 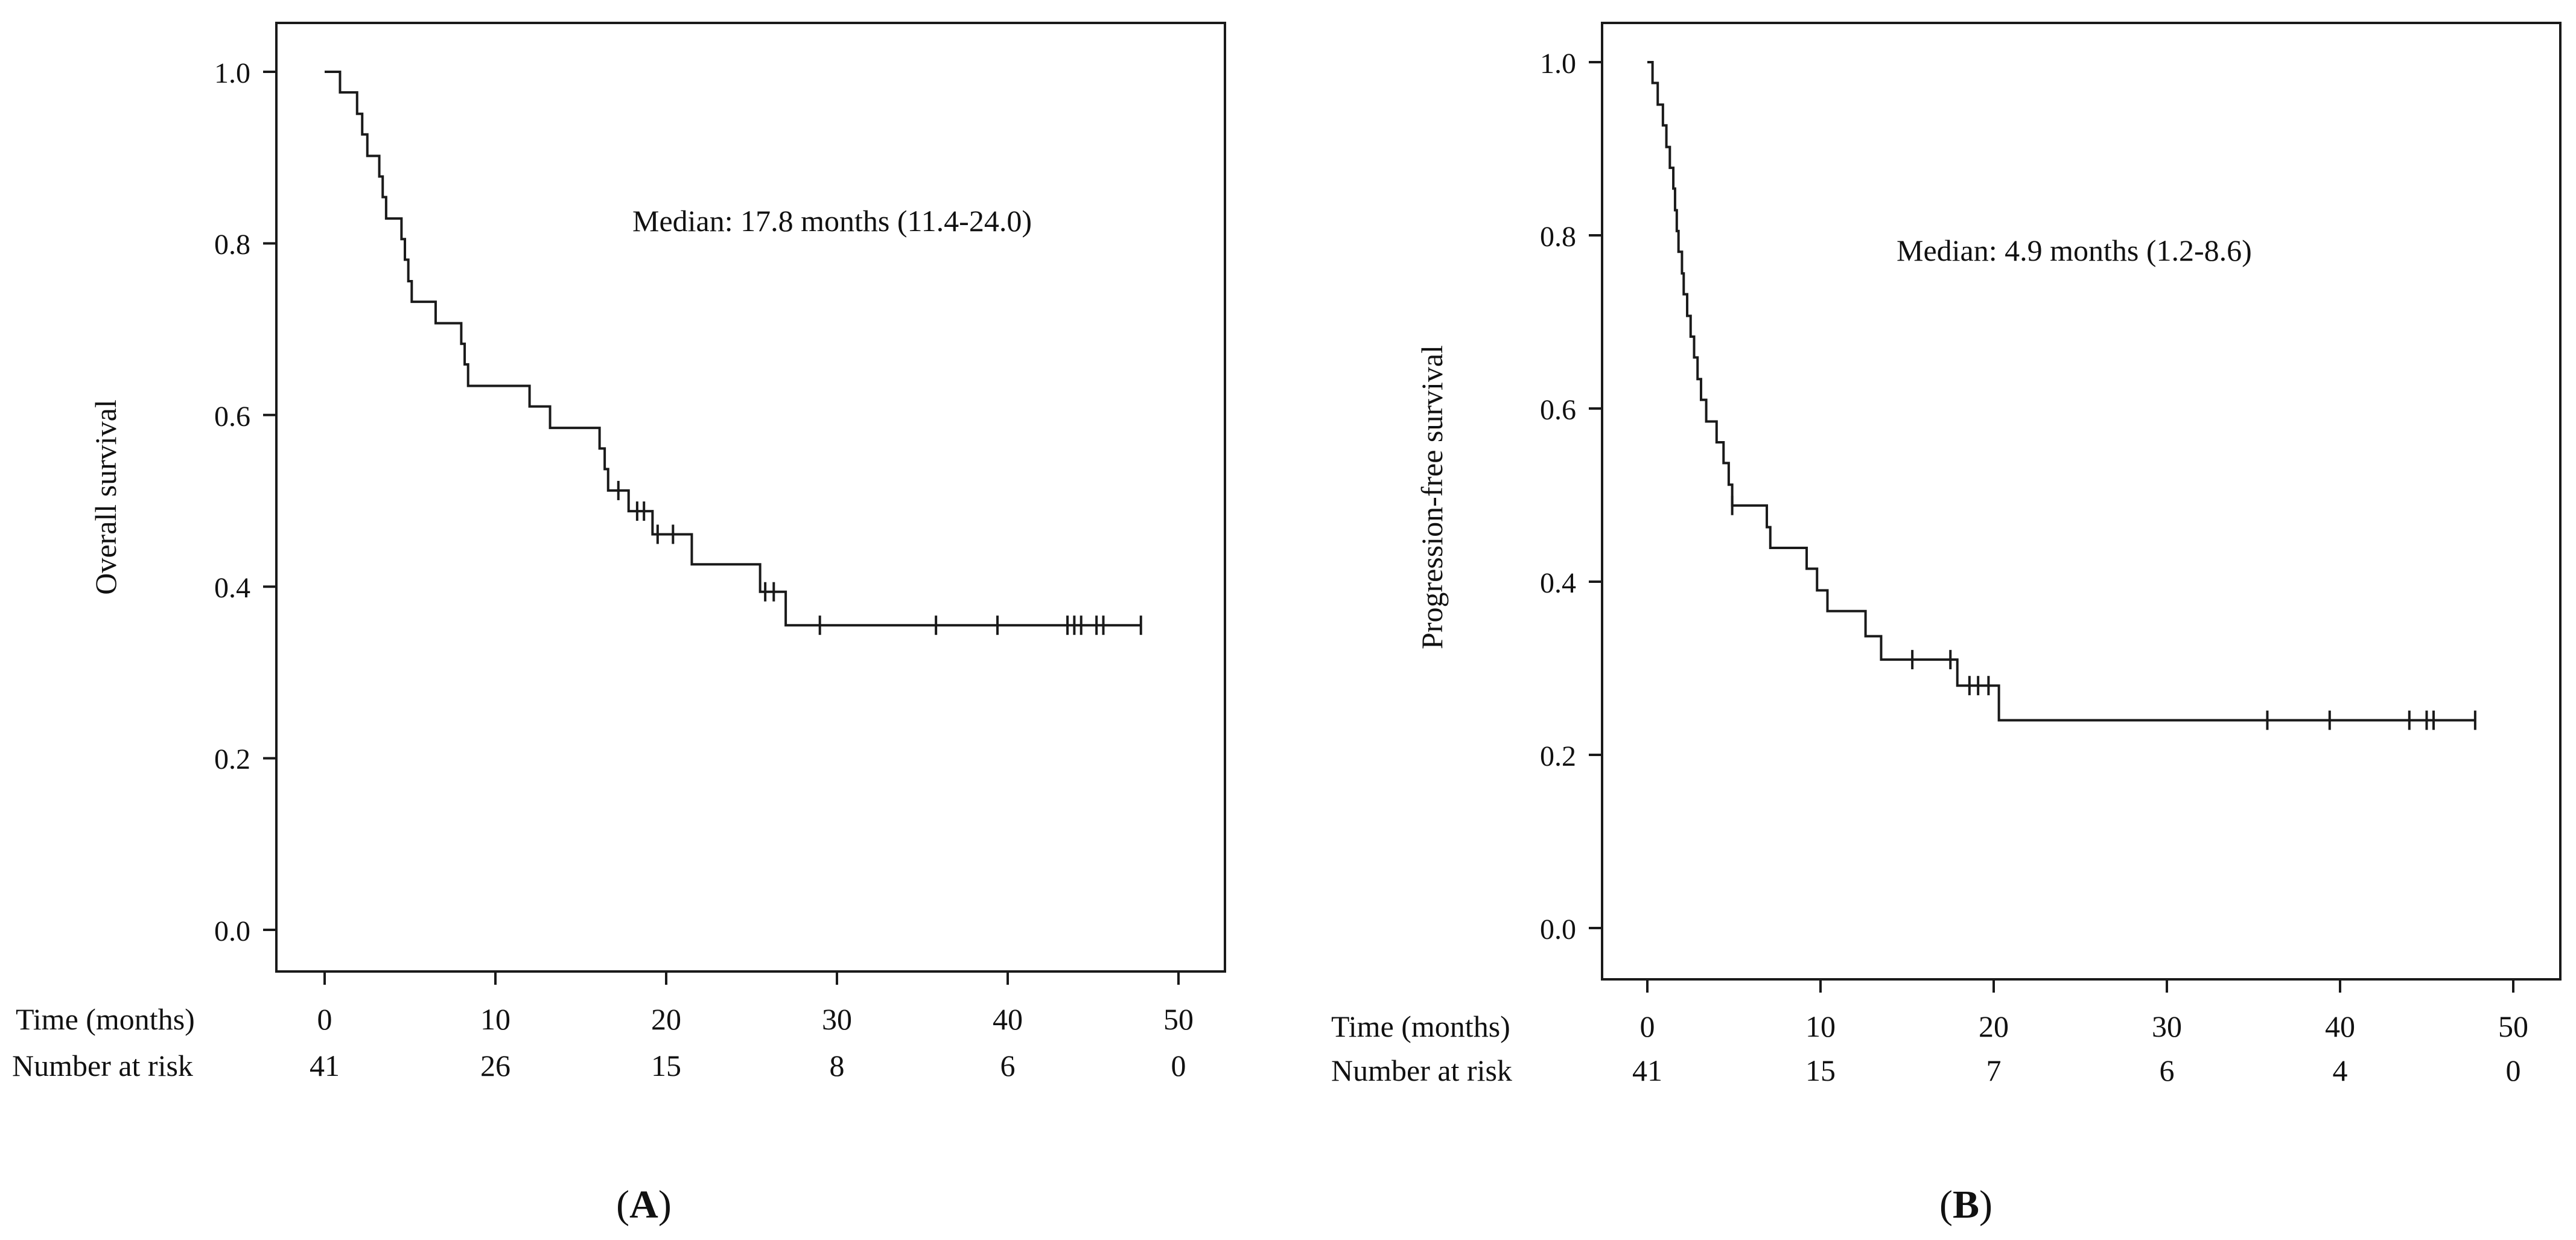 What do you see at coordinates (106, 1019) in the screenshot?
I see `time-label-a: Time (months)` at bounding box center [106, 1019].